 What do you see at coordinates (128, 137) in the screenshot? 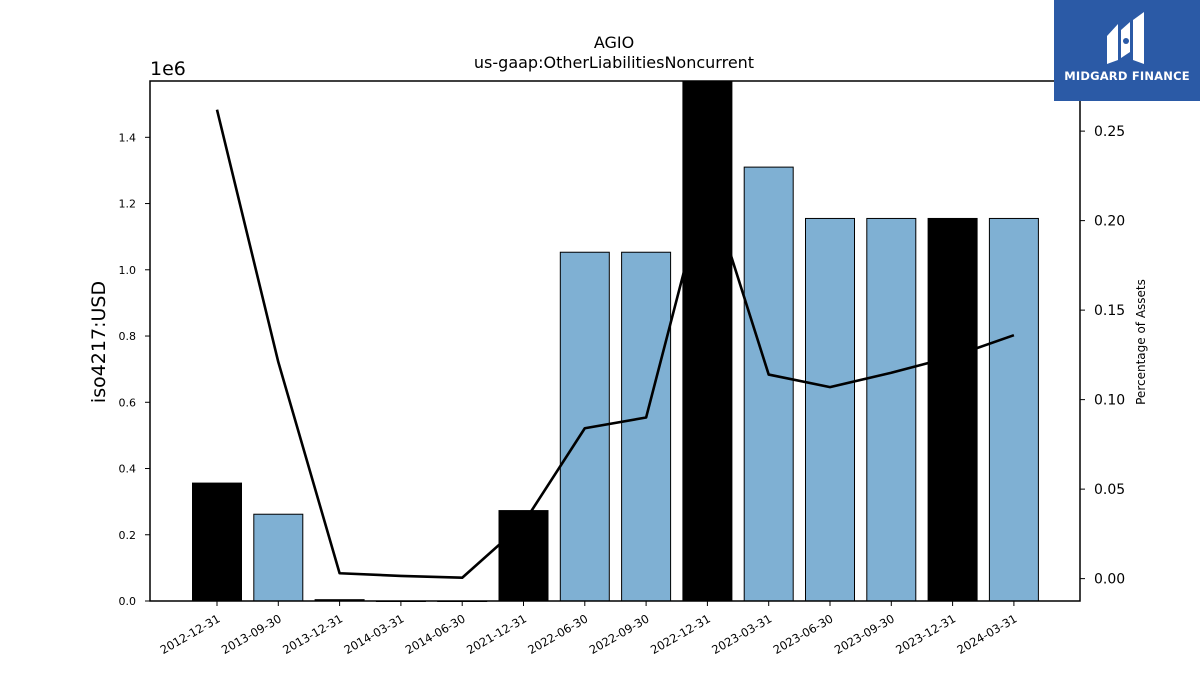
I see `y-tick-label: 1.4` at bounding box center [128, 137].